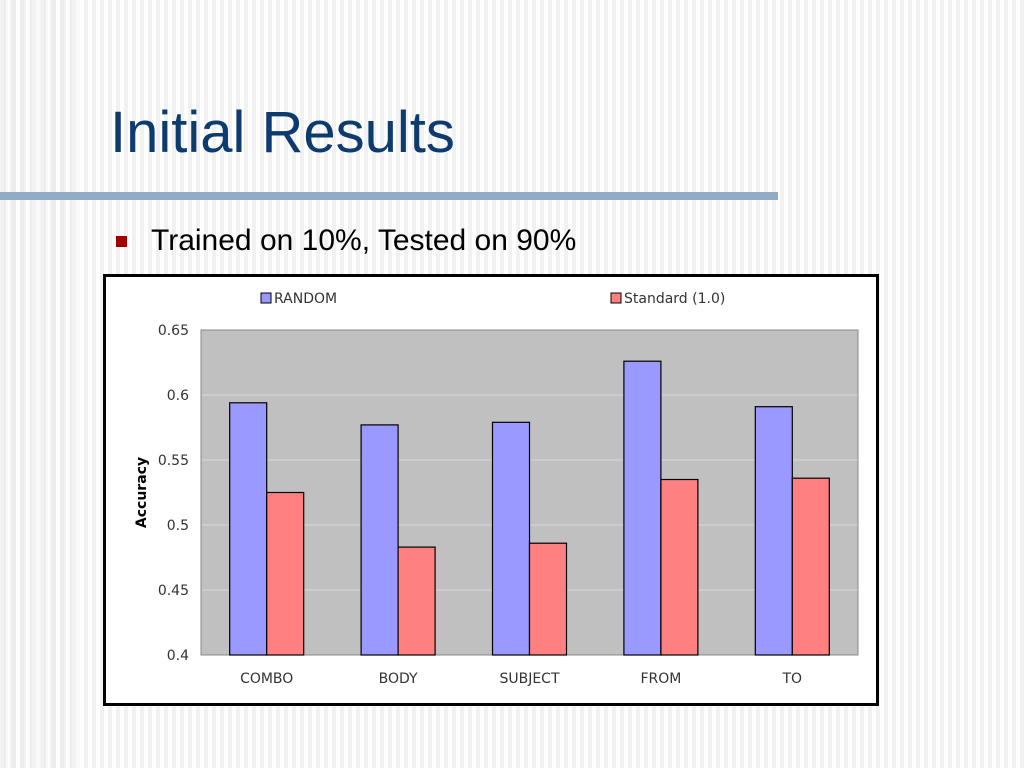  Describe the element at coordinates (674, 299) in the screenshot. I see `legend-label: Standard (1.0)` at that location.